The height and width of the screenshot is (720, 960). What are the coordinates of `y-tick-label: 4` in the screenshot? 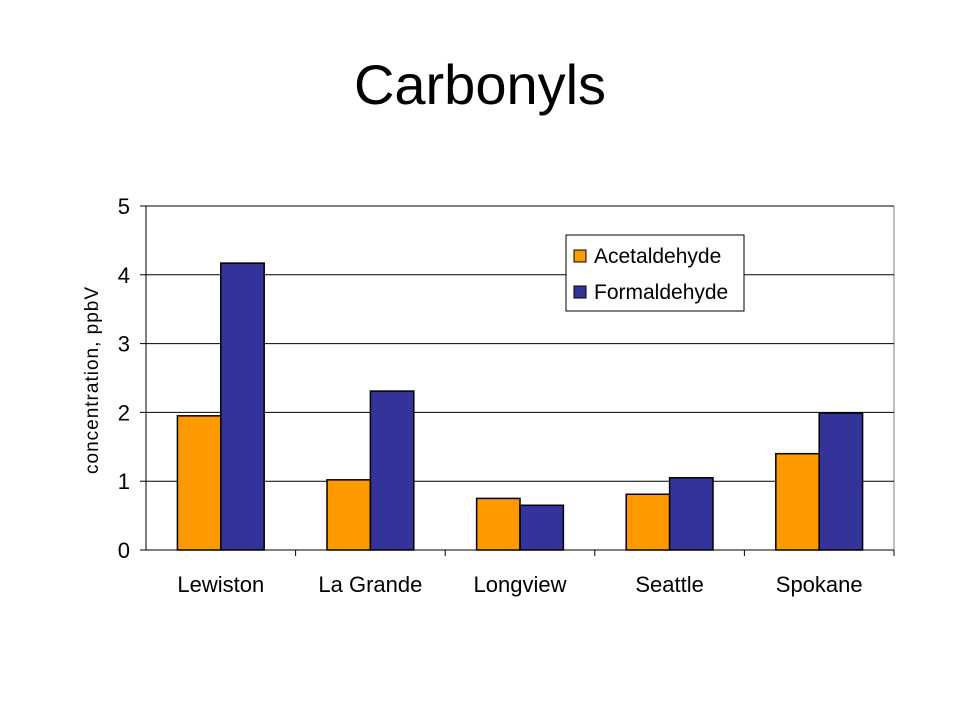 It's located at (124, 275).